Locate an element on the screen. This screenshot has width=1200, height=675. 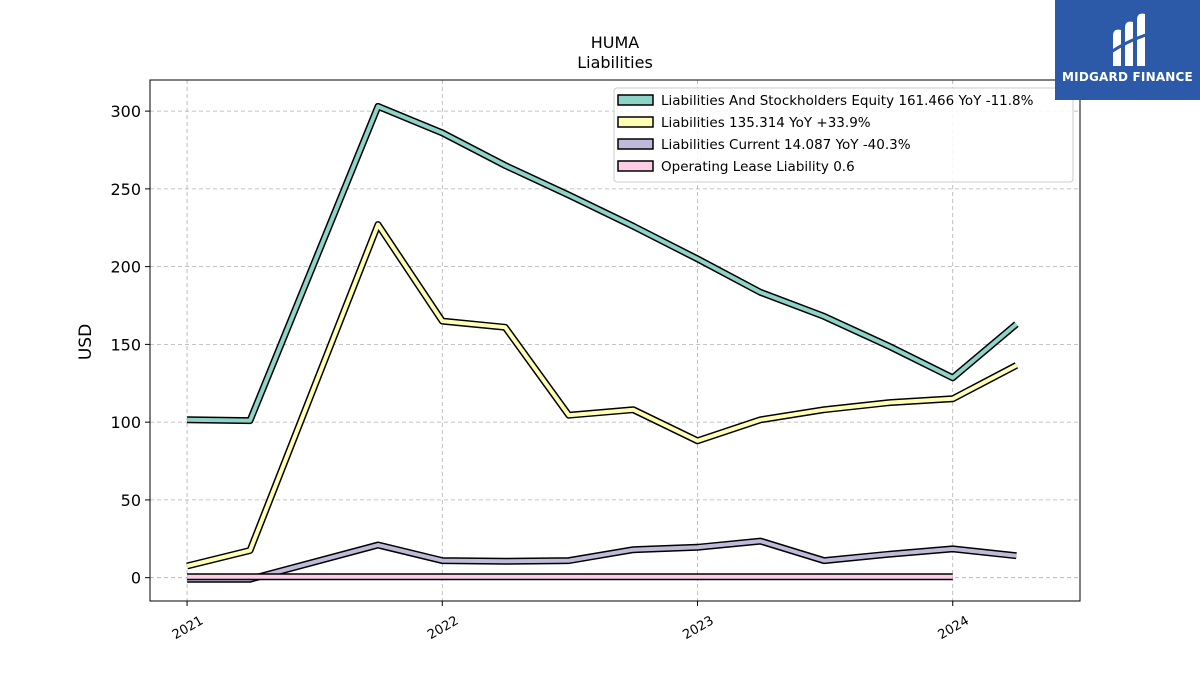
chart-title: HUMA is located at coordinates (615, 42).